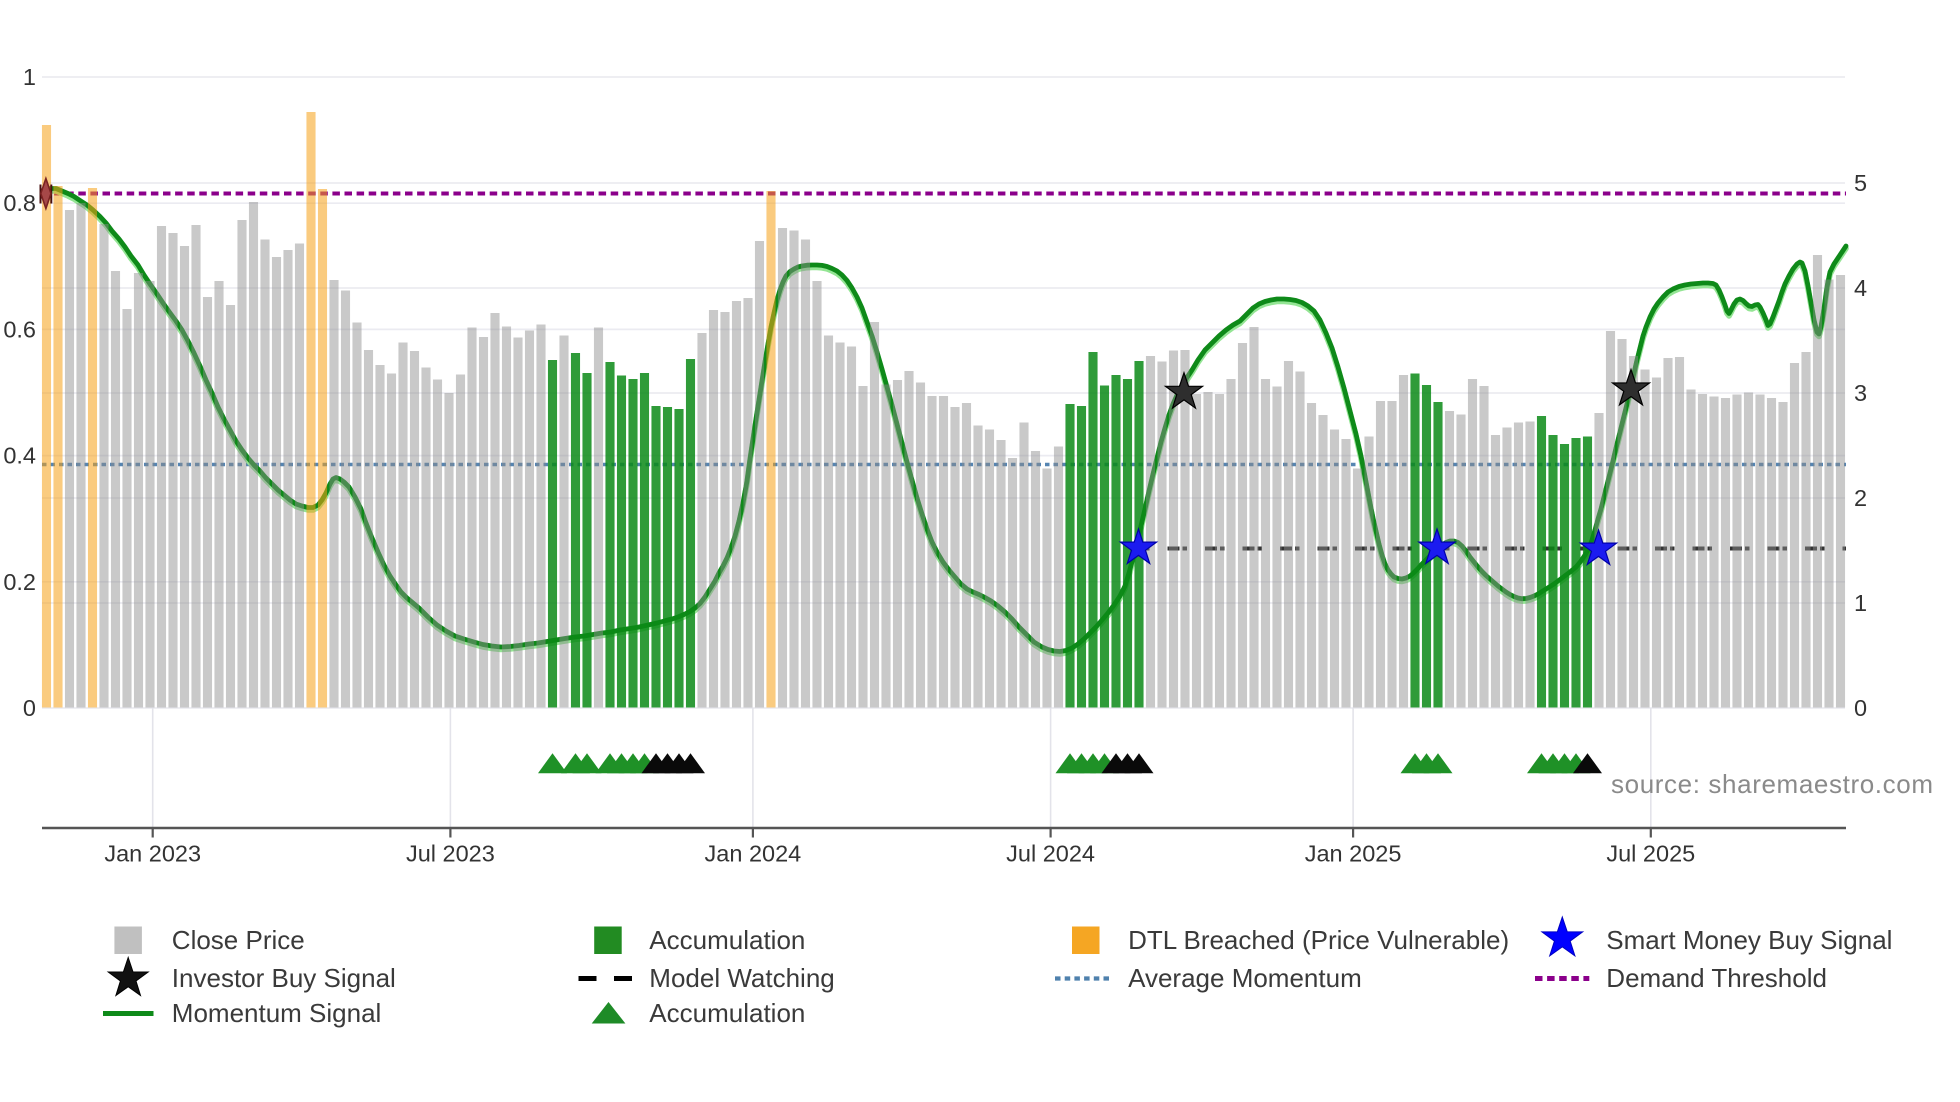  Describe the element at coordinates (1860, 393) in the screenshot. I see `svg-text: 3` at that location.